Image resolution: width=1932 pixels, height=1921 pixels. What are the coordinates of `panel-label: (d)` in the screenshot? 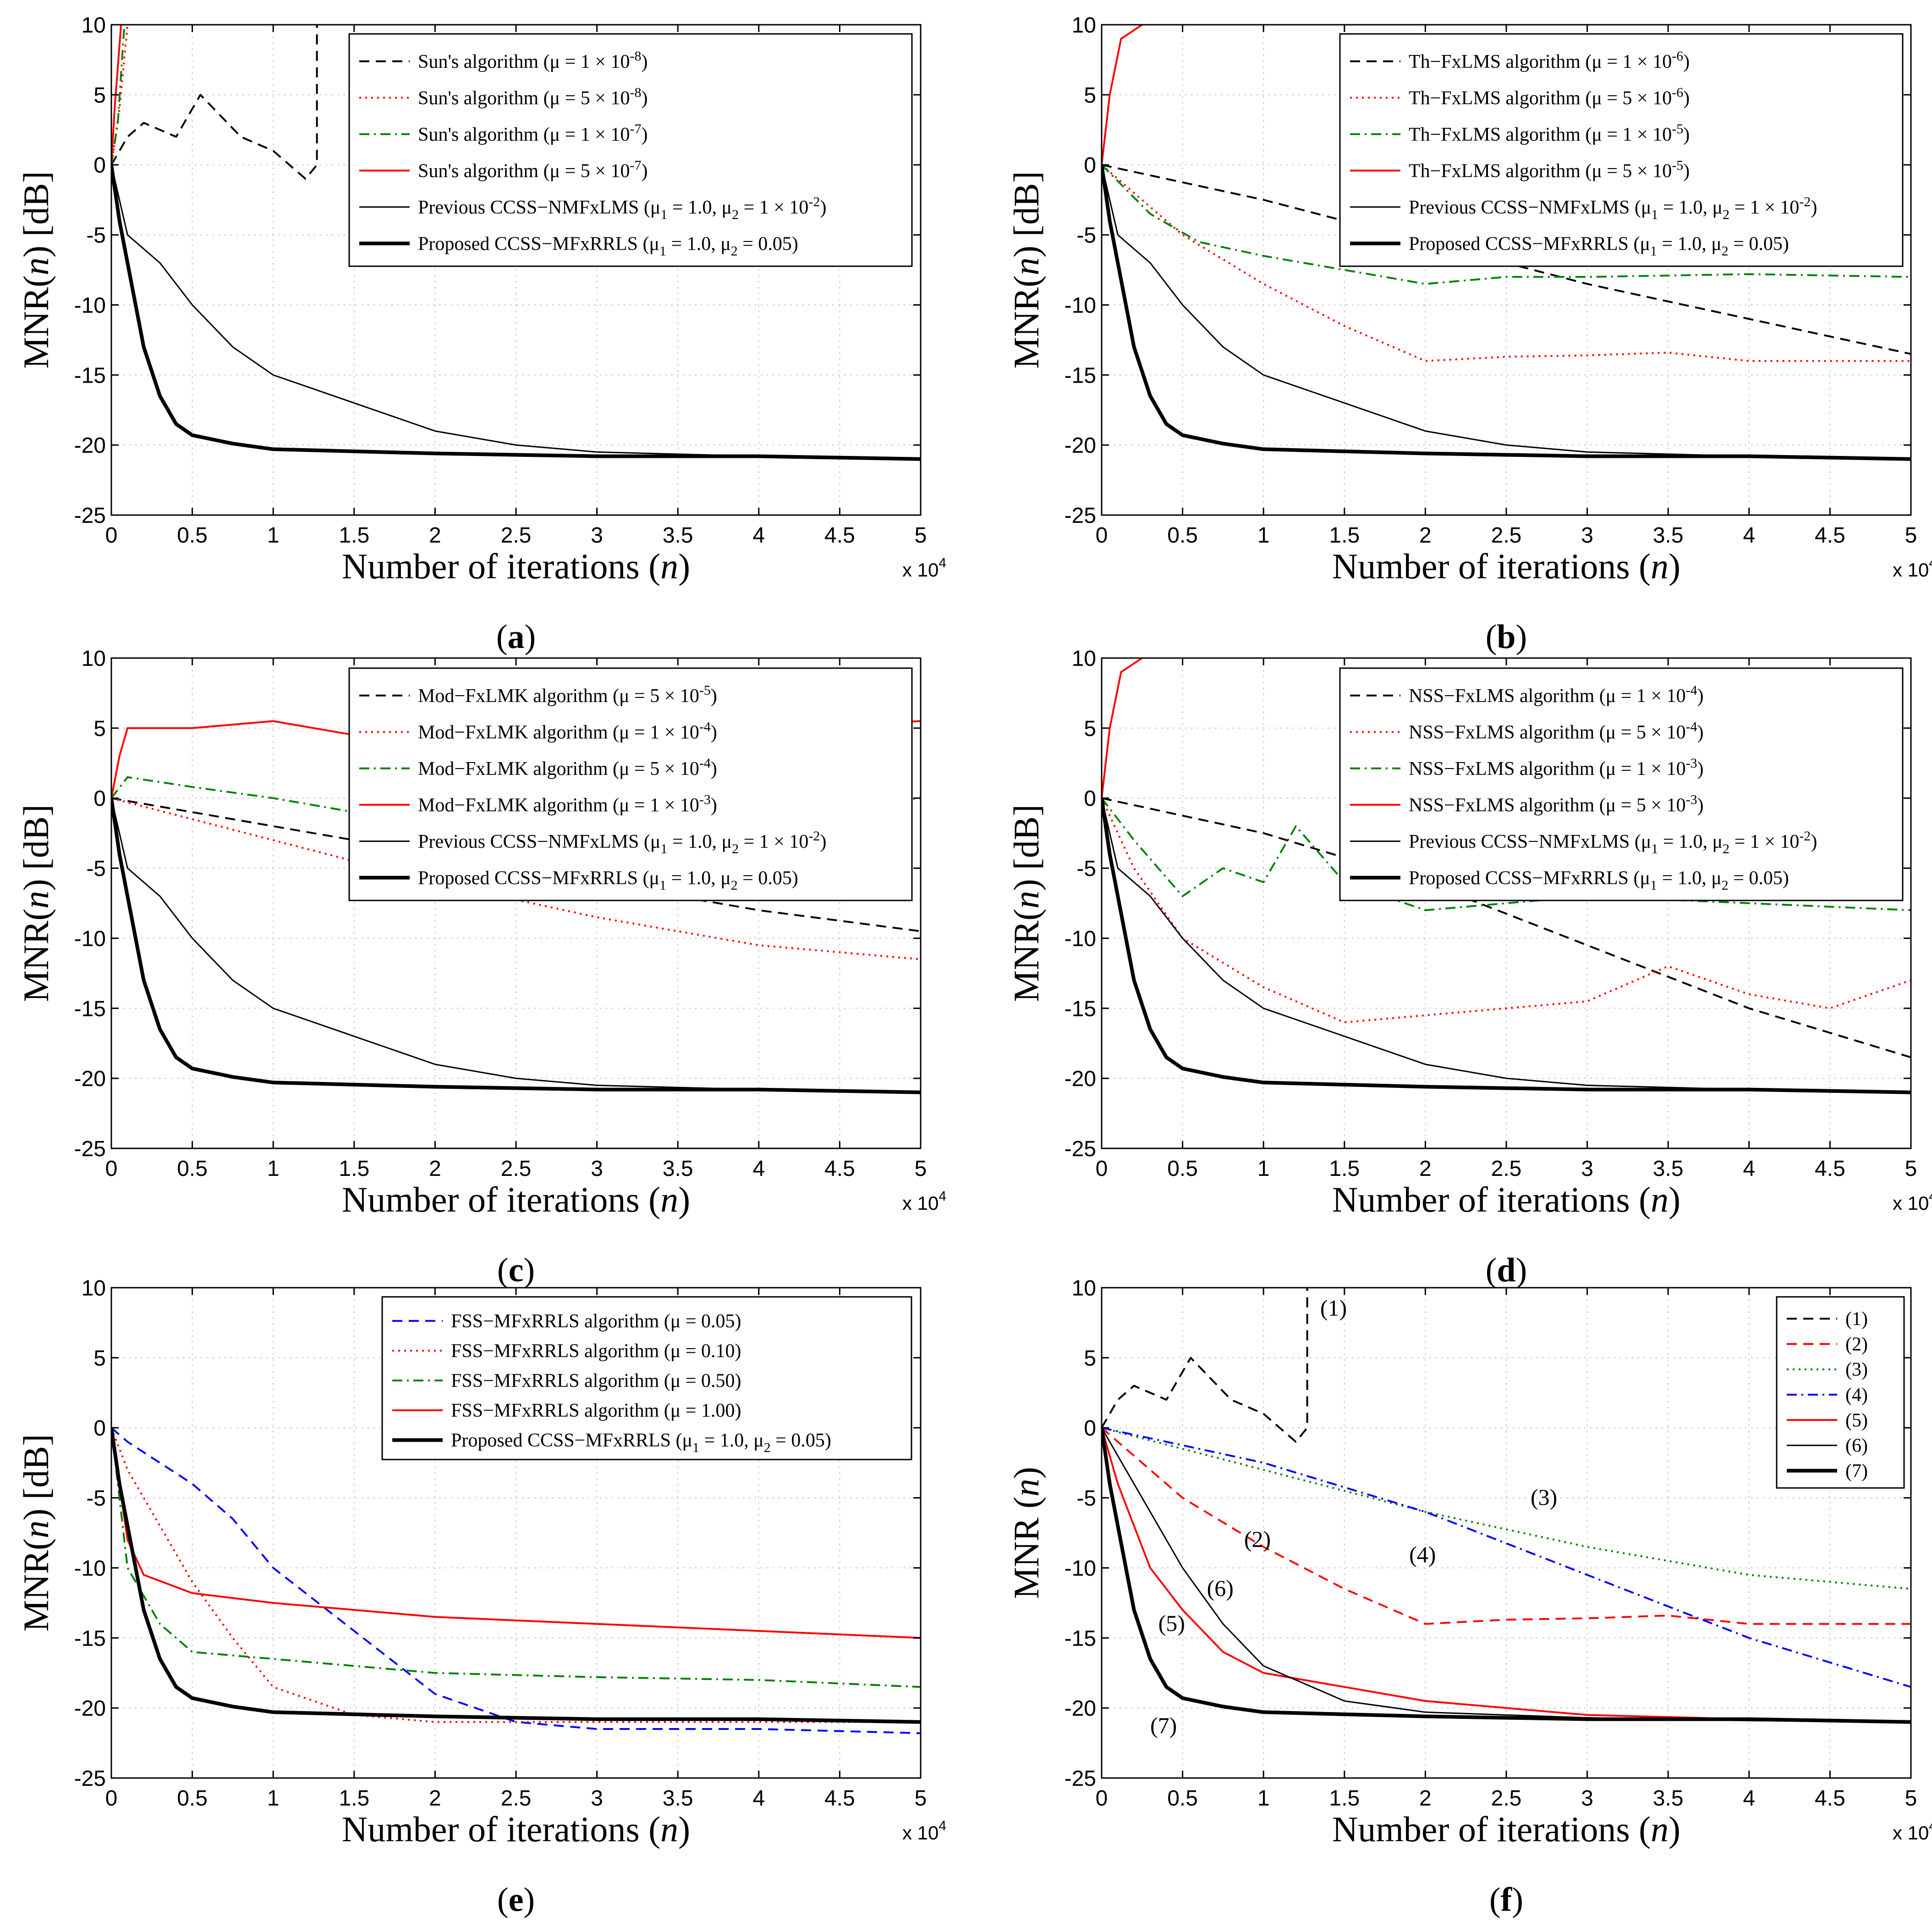 It's located at (1506, 1270).